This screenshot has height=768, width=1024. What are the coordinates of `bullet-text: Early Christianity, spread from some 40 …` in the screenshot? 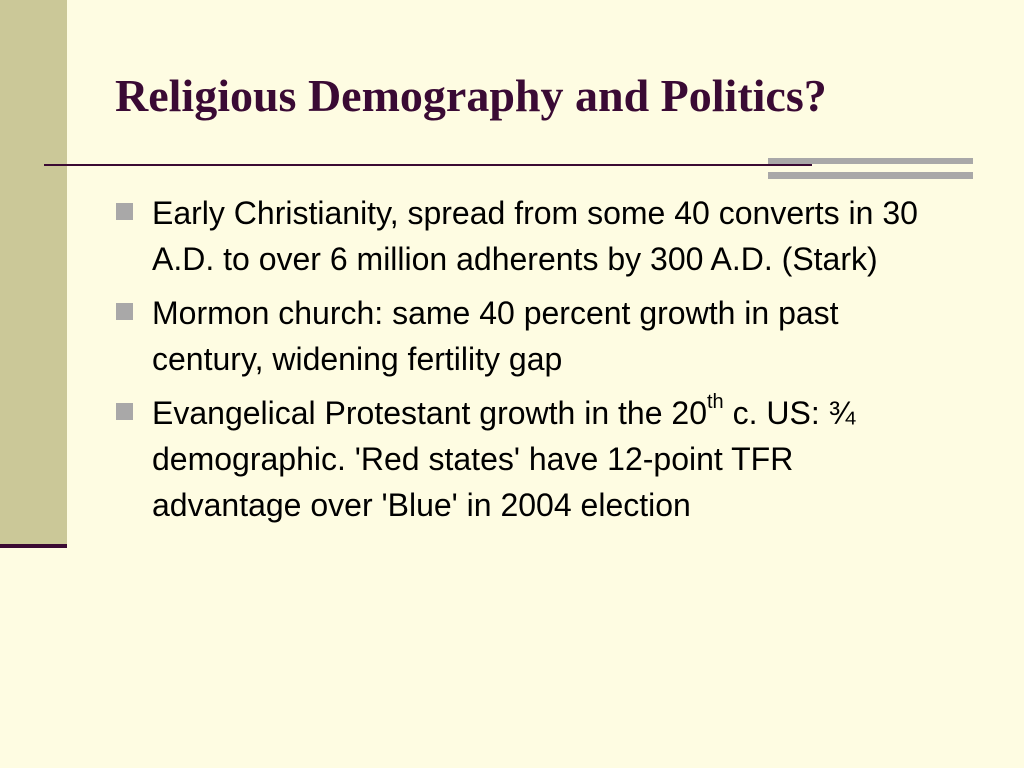 It's located at (535, 236).